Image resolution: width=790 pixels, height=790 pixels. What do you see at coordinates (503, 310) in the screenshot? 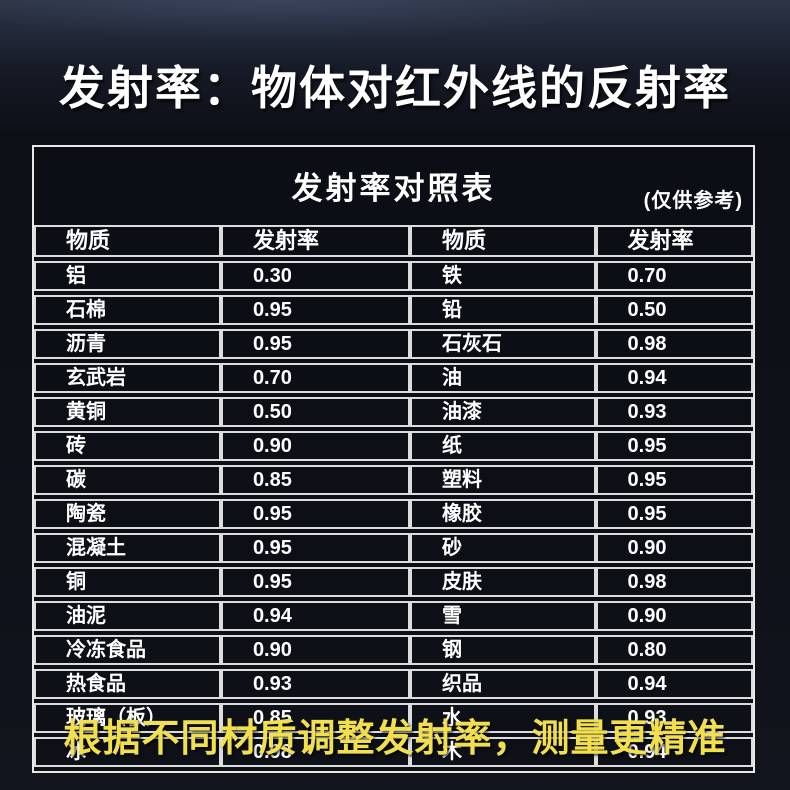
I see `material-cell: 铅` at bounding box center [503, 310].